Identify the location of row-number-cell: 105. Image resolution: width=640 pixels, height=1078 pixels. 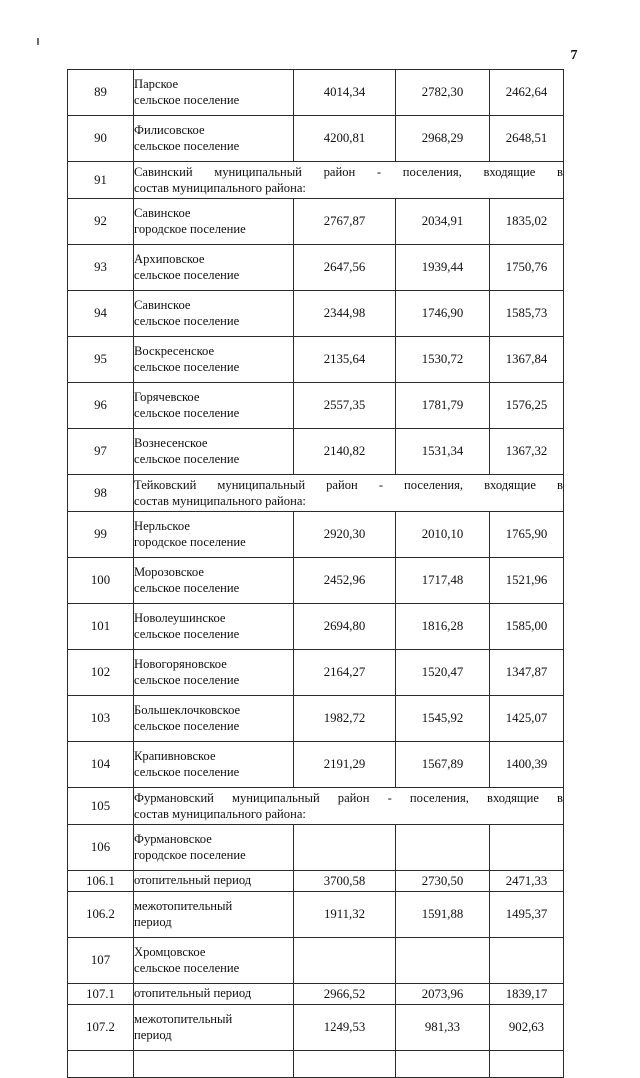
(100, 806).